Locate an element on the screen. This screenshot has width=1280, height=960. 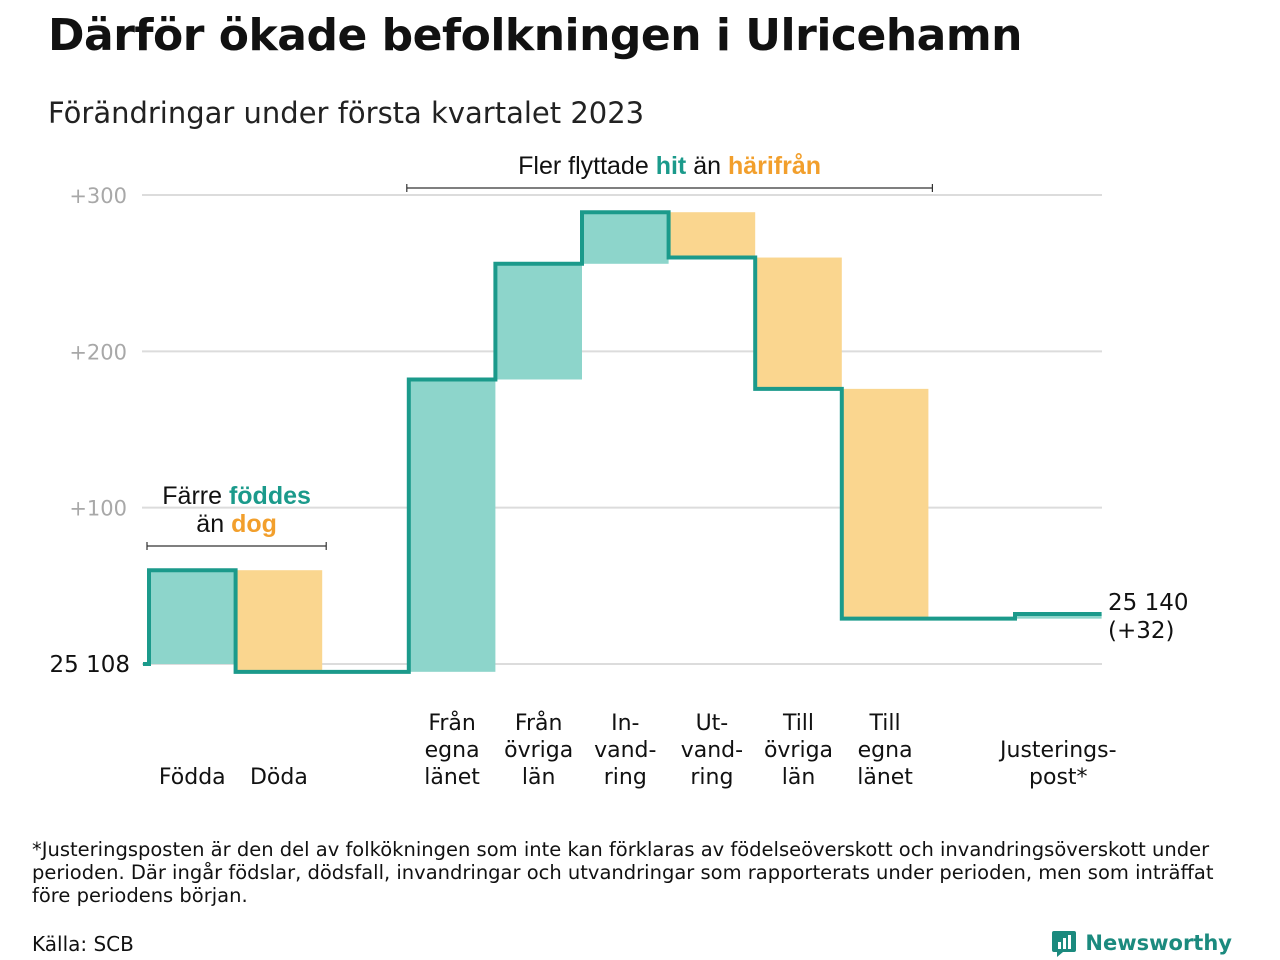
annotation-text: än dog is located at coordinates (236, 524).